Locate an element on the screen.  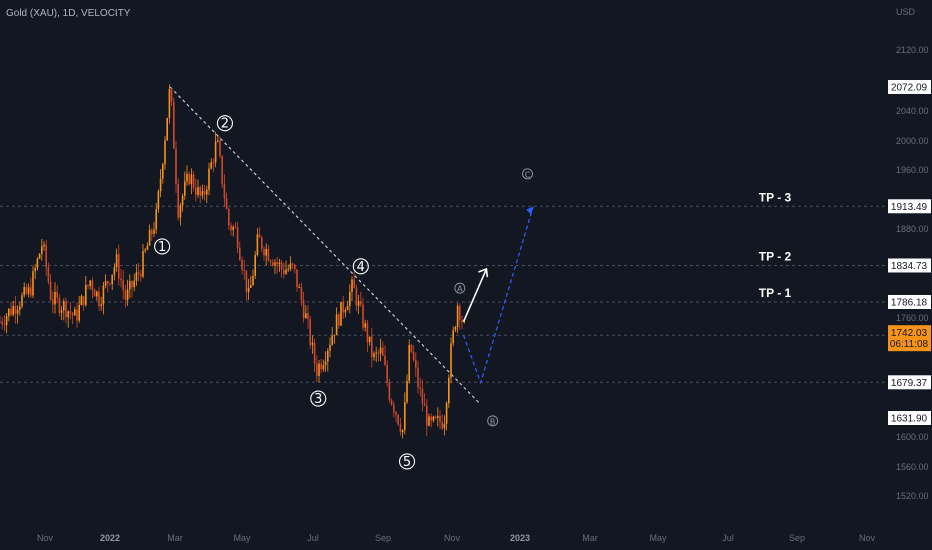
wave-label: 3 is located at coordinates (318, 399).